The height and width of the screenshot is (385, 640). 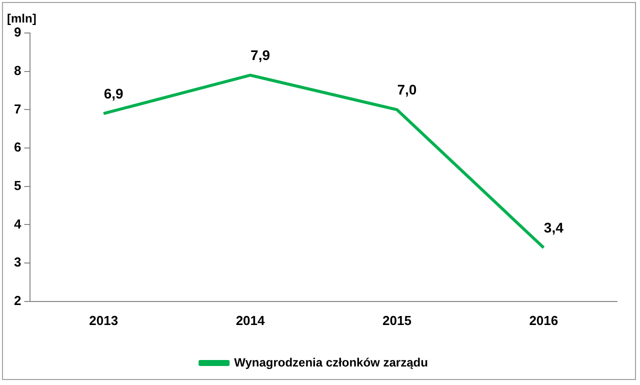 I want to click on data-label: 6,9, so click(x=114, y=93).